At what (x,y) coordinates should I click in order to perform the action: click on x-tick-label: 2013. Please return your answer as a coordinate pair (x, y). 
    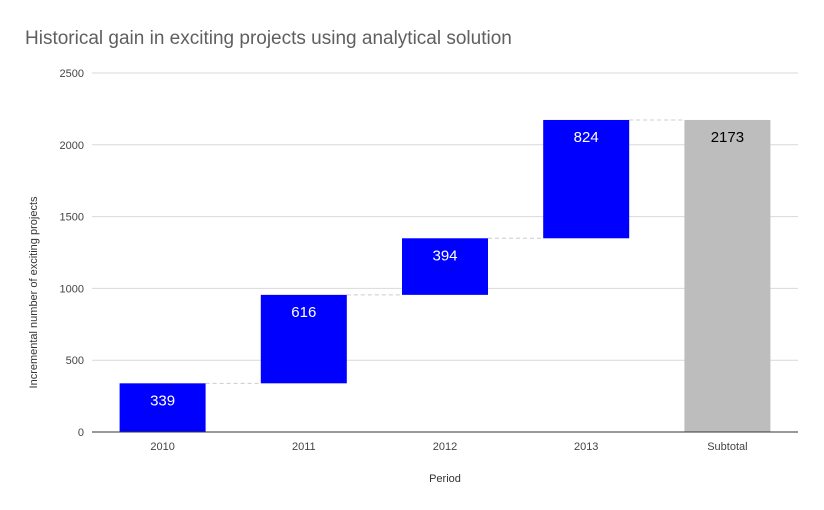
    Looking at the image, I should click on (586, 447).